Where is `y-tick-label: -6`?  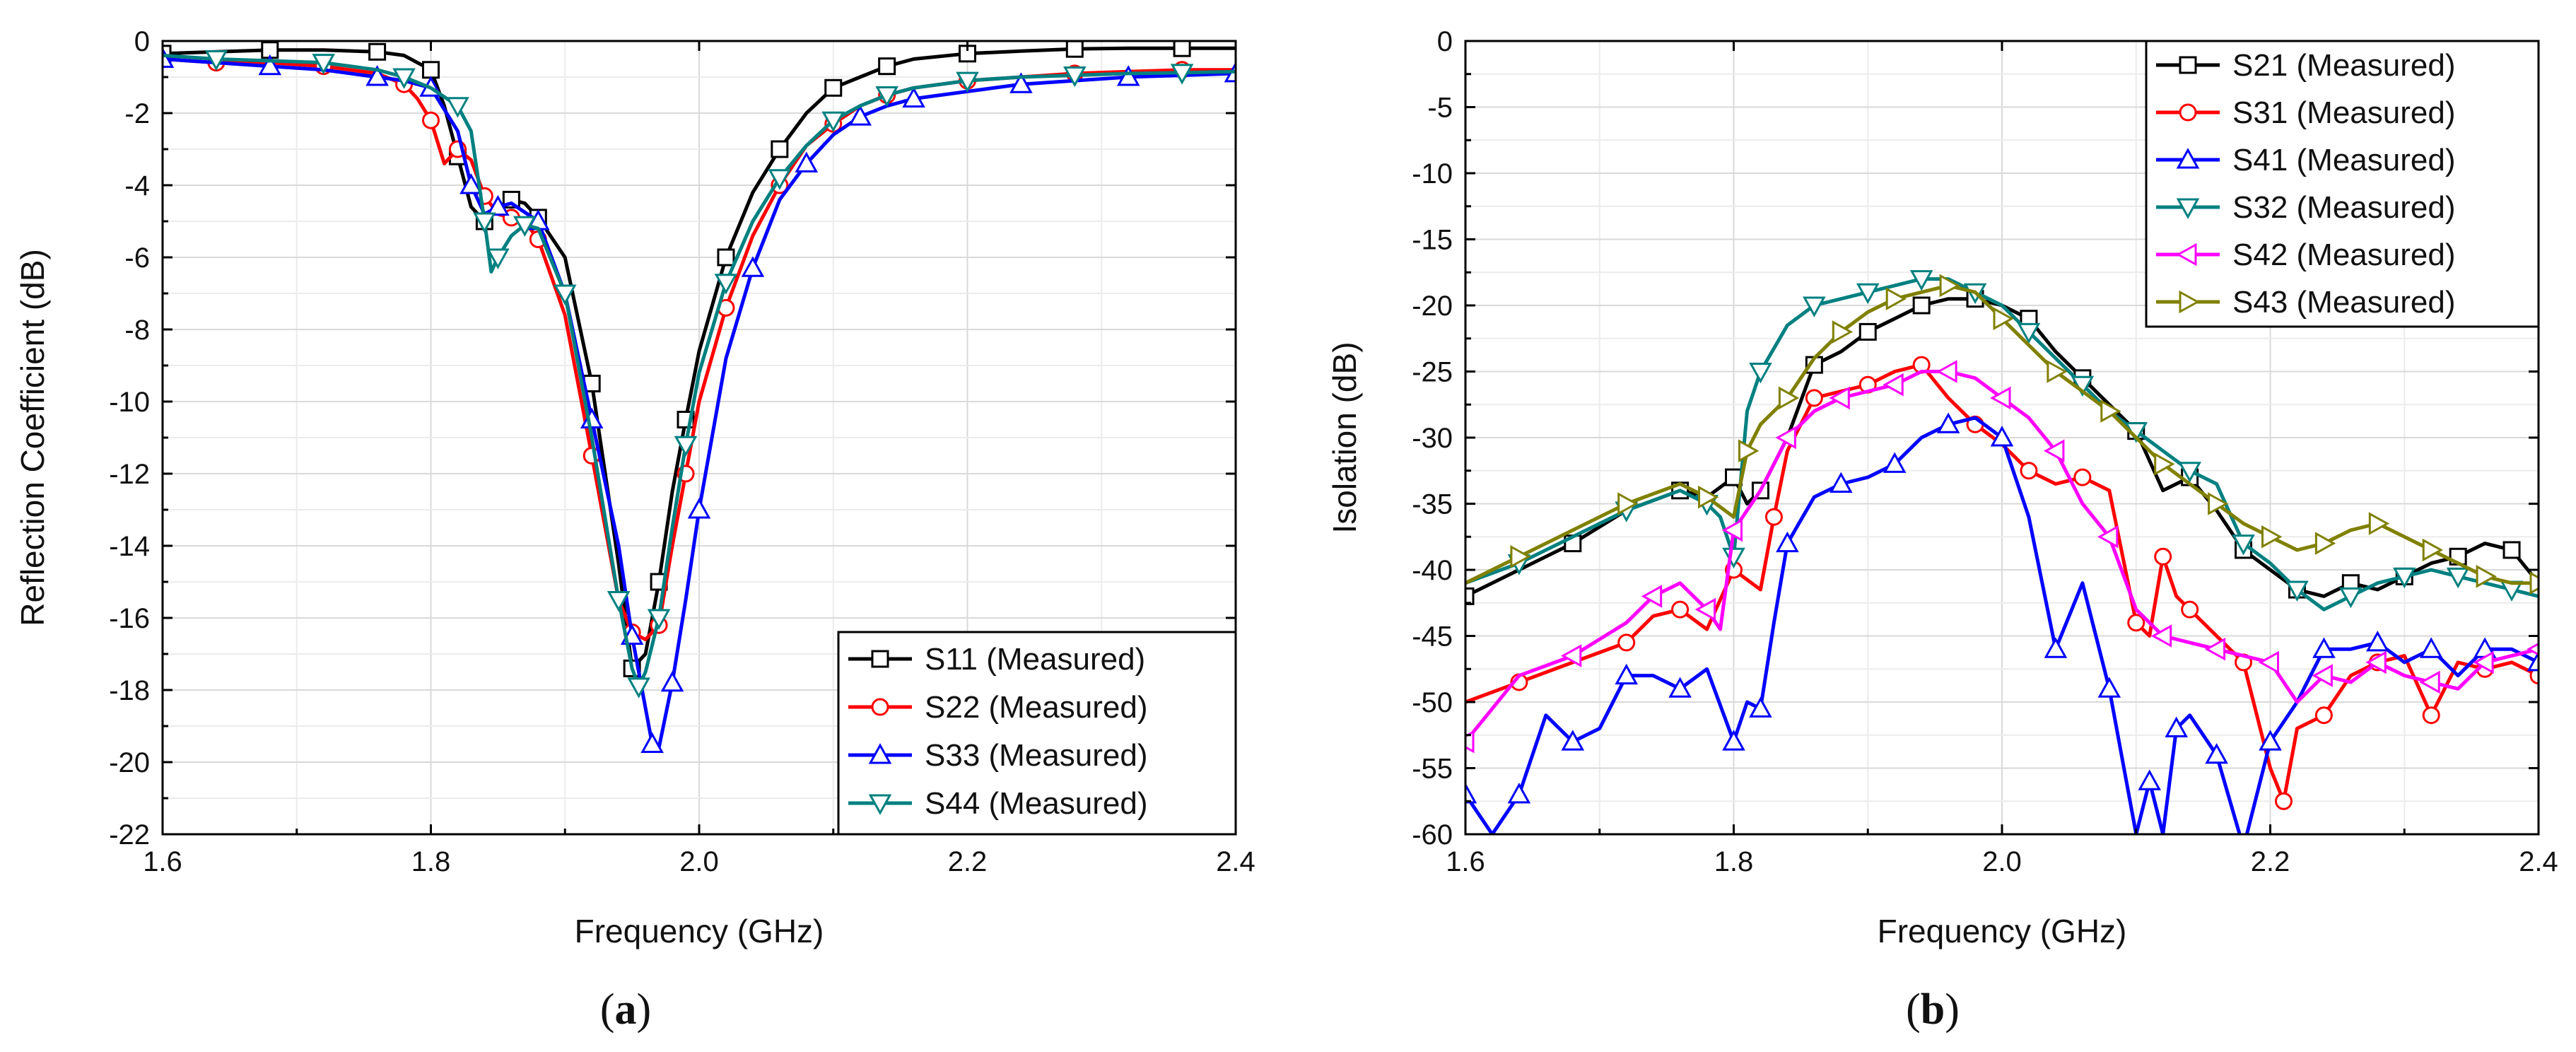 y-tick-label: -6 is located at coordinates (137, 258).